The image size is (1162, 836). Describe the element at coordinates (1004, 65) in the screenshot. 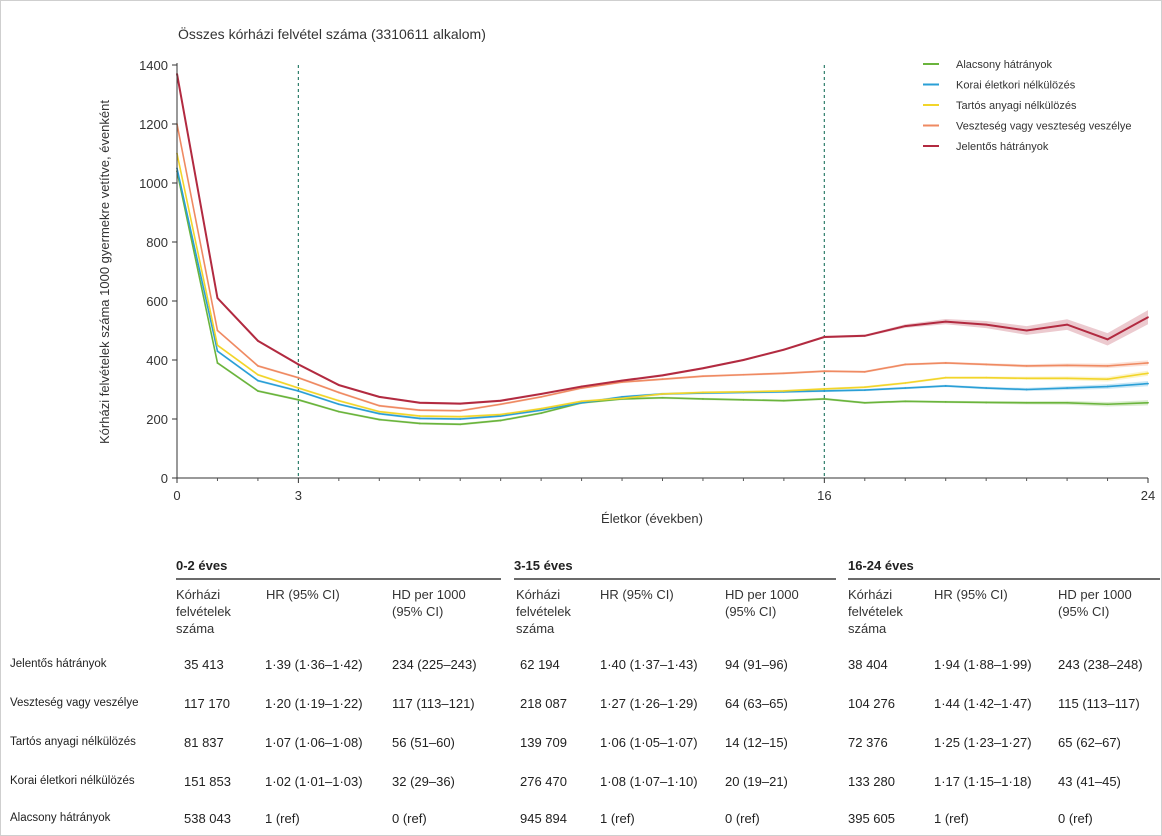

I see `legend-label: Alacsony hátrányok` at that location.